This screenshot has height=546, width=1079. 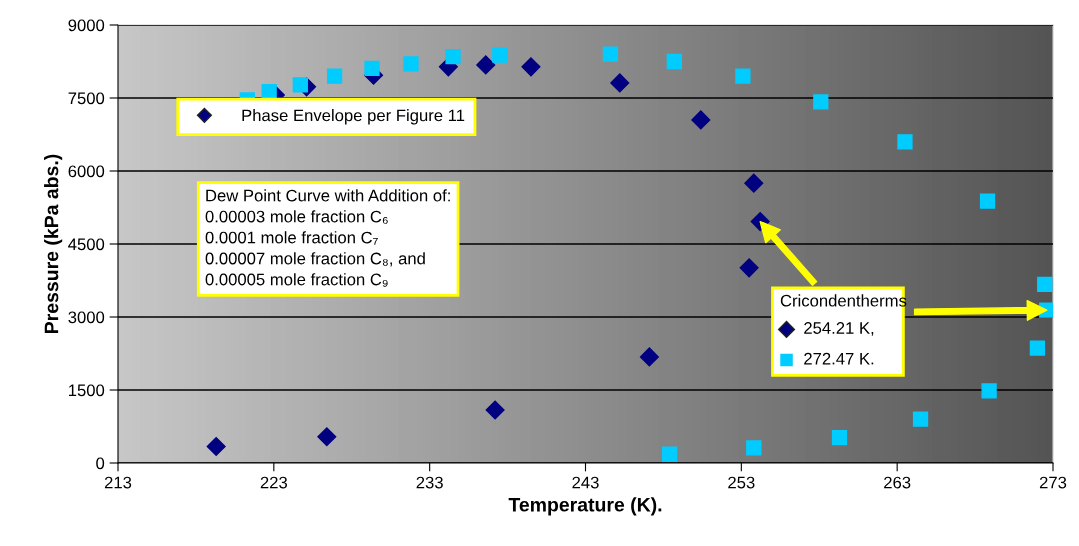 I want to click on x-tick-label: 263, so click(x=897, y=482).